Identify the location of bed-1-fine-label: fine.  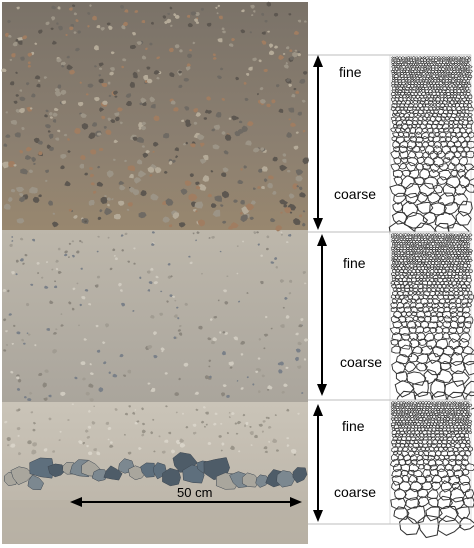
(350, 72).